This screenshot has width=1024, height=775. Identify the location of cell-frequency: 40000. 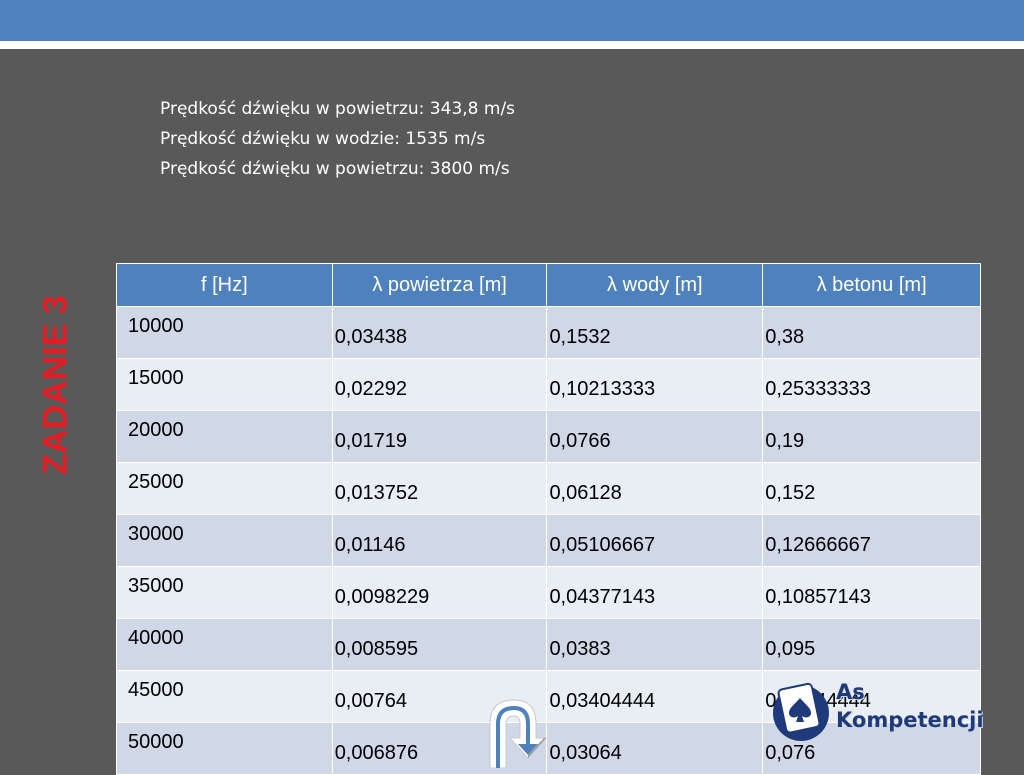
(224, 644).